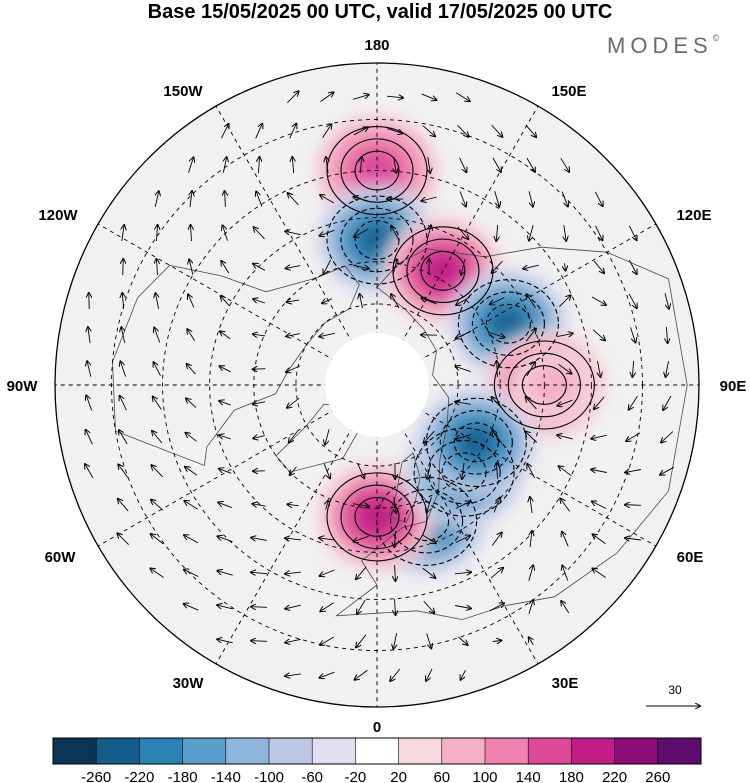 The height and width of the screenshot is (783, 750). Describe the element at coordinates (690, 557) in the screenshot. I see `lon-label-60e: 60E` at that location.